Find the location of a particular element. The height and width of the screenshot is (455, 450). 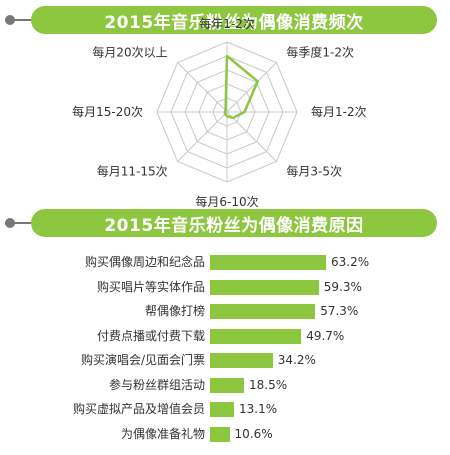

bar-value-label: 34.2% is located at coordinates (296, 360).